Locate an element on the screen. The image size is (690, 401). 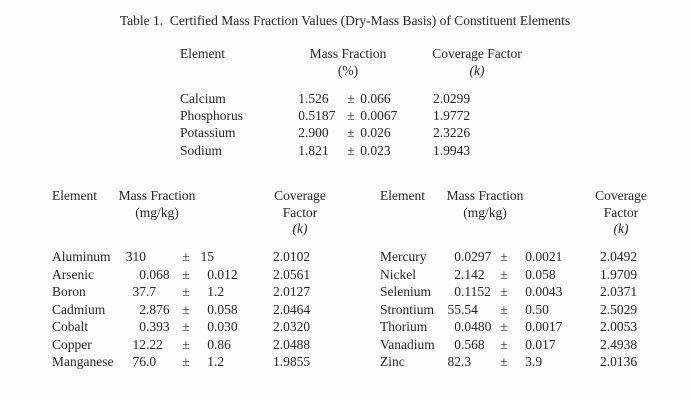
coverage-factor-value: 2.0464 is located at coordinates (292, 309).